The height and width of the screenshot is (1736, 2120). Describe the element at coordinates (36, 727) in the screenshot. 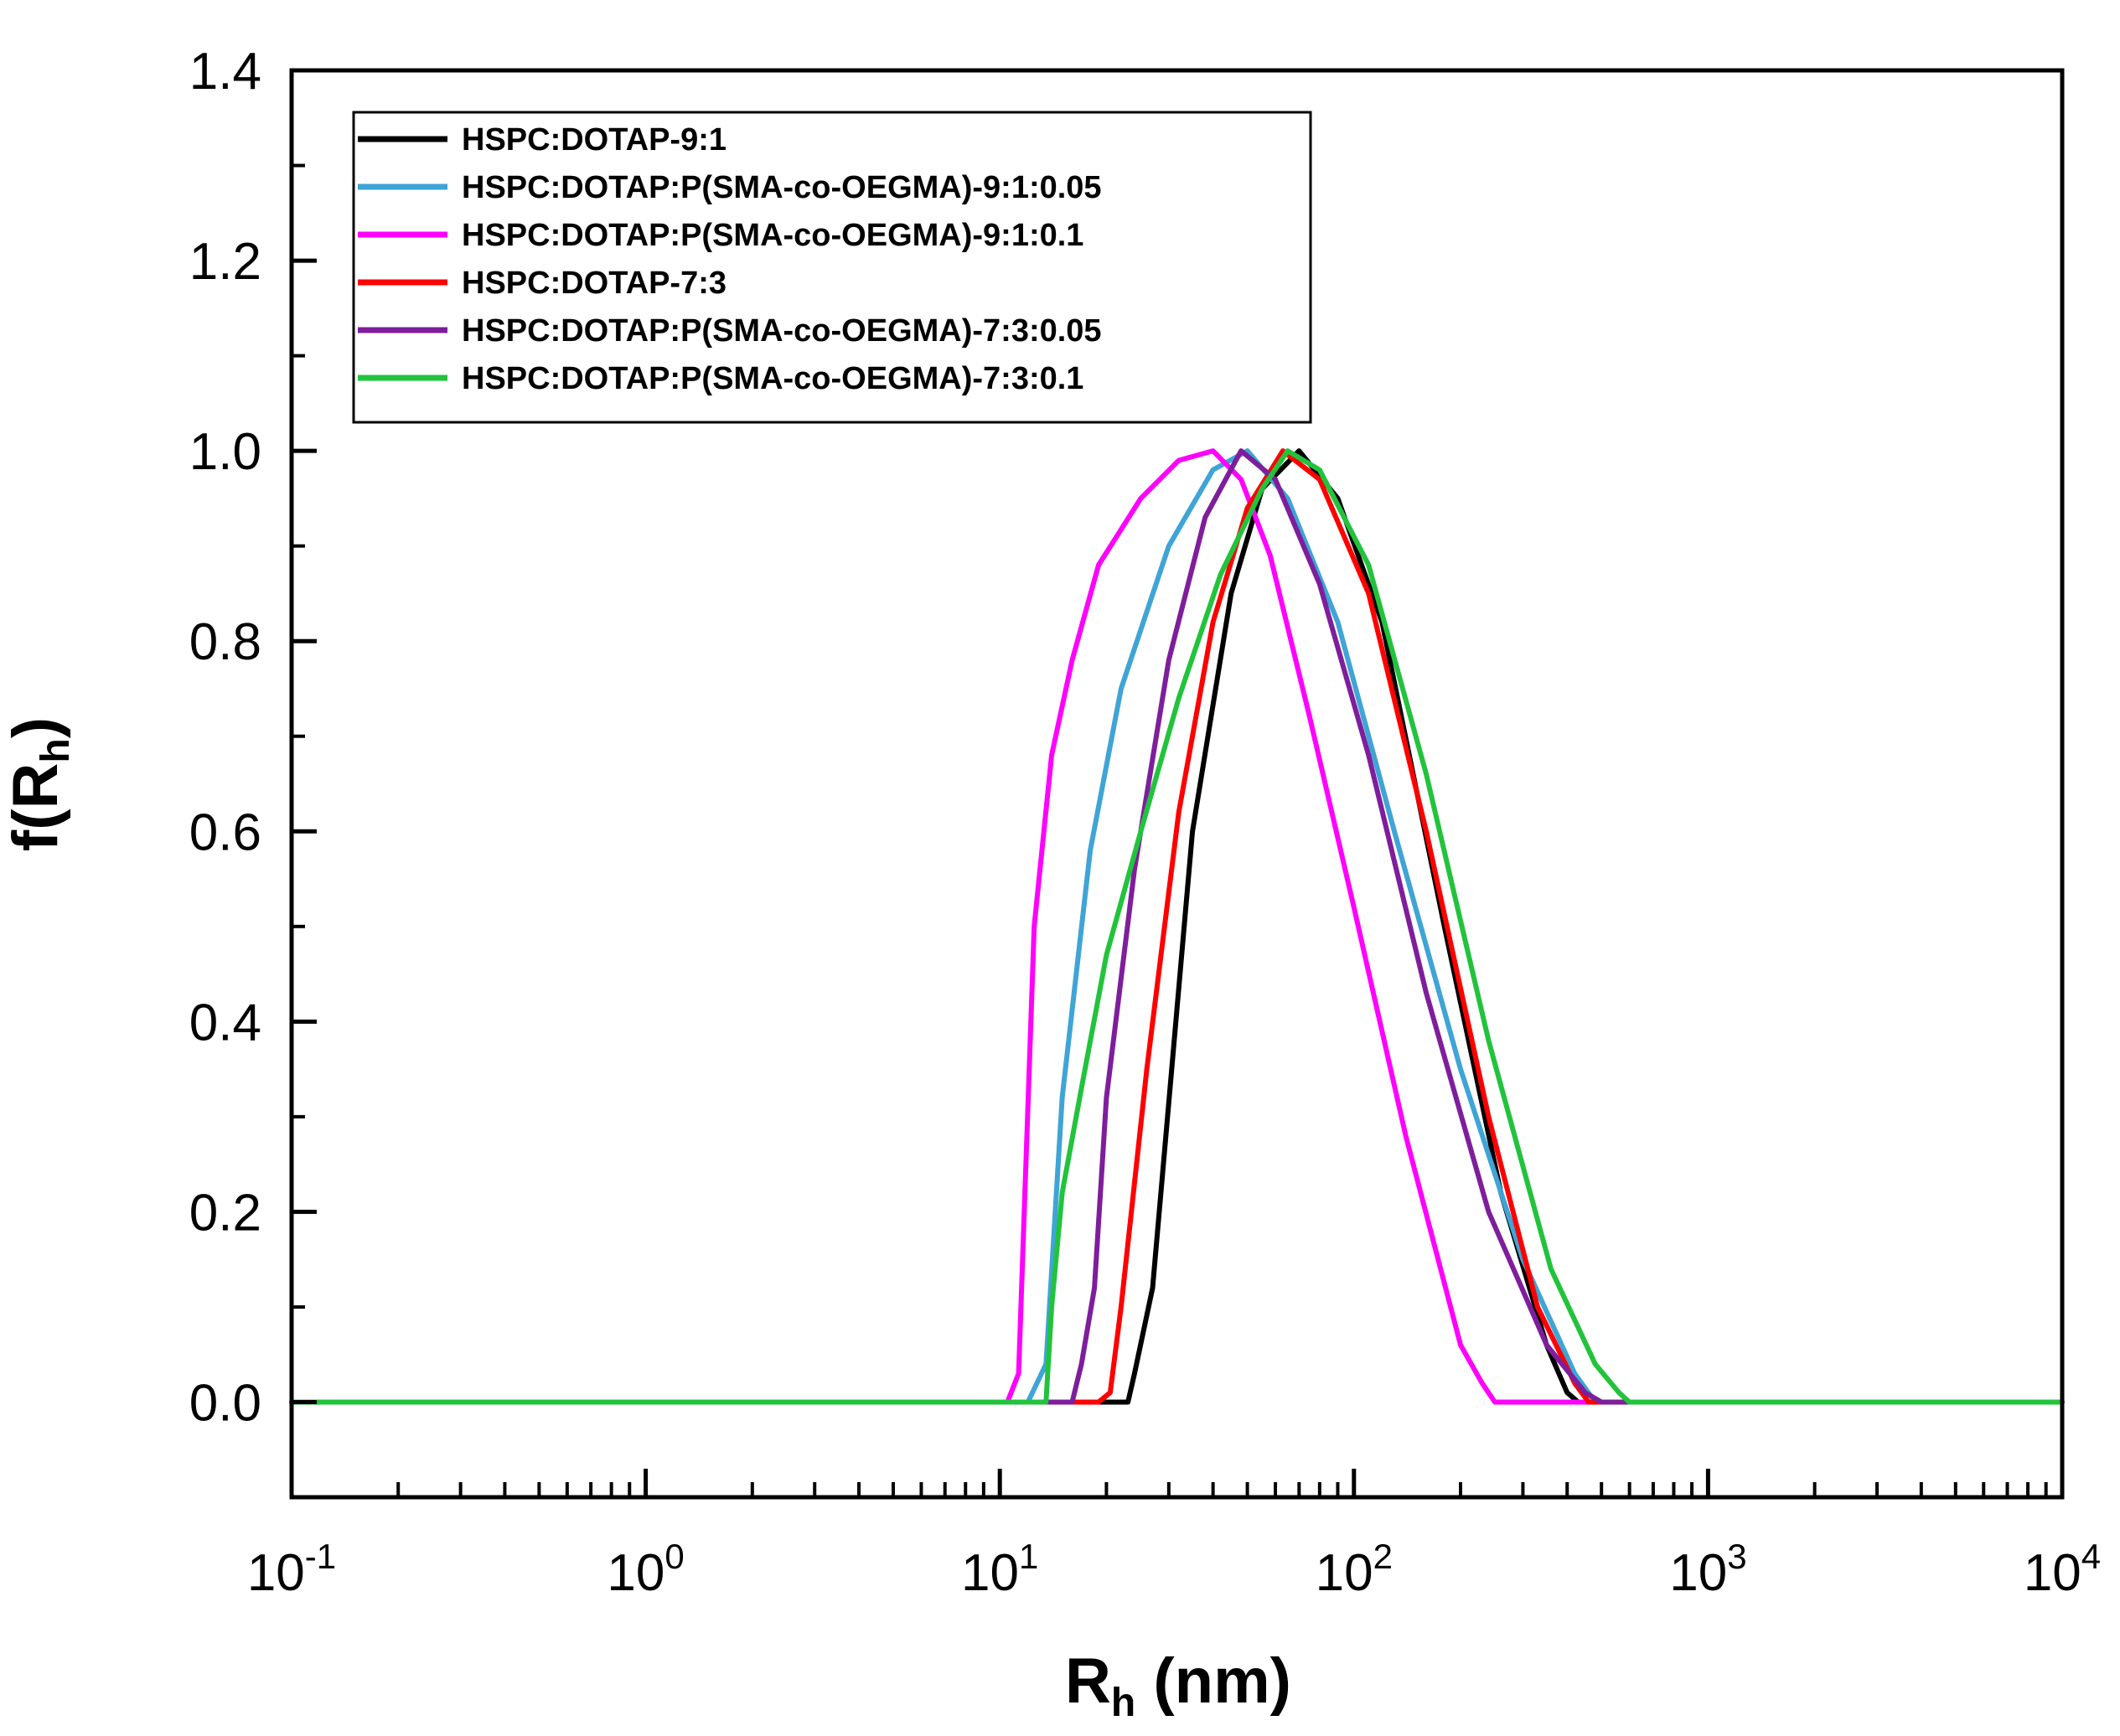

I see `y-axis-title-suffix: )` at that location.